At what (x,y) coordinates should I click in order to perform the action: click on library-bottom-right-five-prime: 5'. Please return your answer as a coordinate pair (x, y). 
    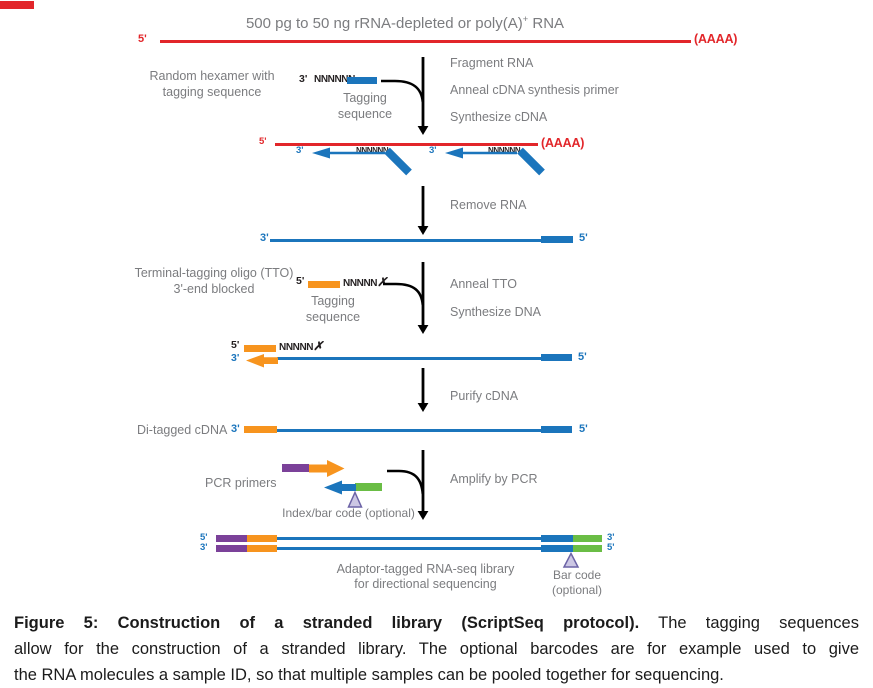
    Looking at the image, I should click on (611, 547).